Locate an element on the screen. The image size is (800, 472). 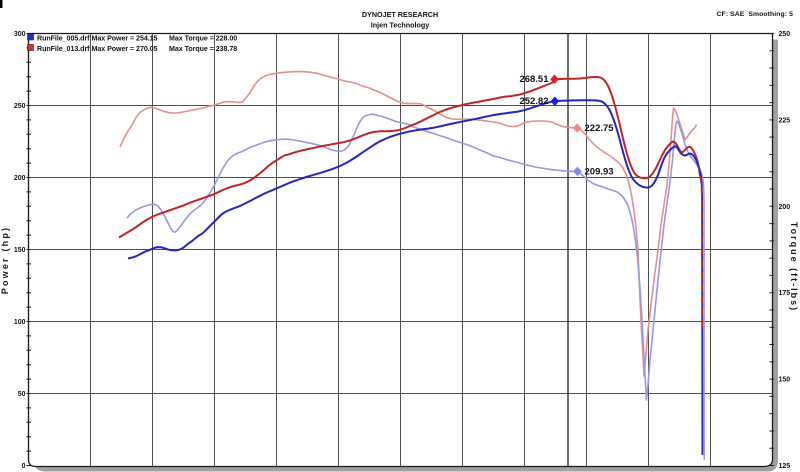
svg-text: 209.93 is located at coordinates (599, 172).